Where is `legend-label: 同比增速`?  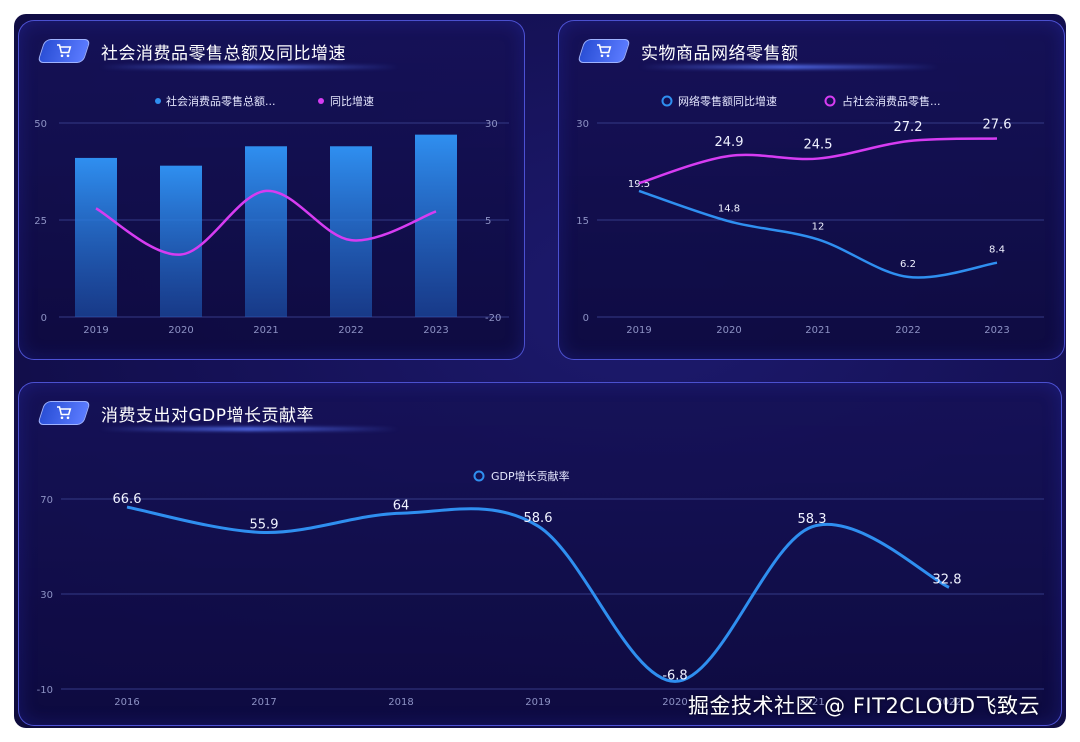
legend-label: 同比增速 is located at coordinates (352, 101).